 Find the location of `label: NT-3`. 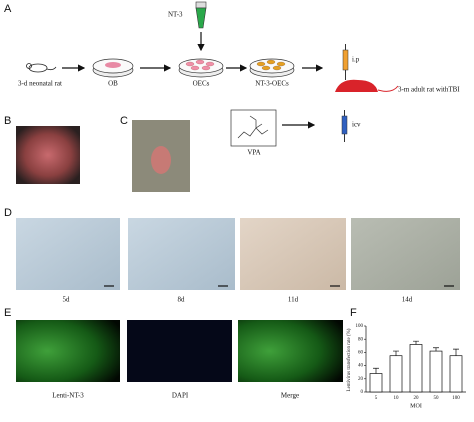

label: NT-3 is located at coordinates (175, 15).